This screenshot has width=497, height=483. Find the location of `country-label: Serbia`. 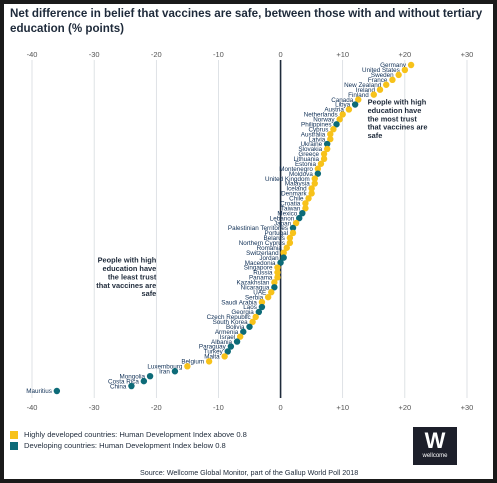

country-label: Serbia is located at coordinates (254, 297).